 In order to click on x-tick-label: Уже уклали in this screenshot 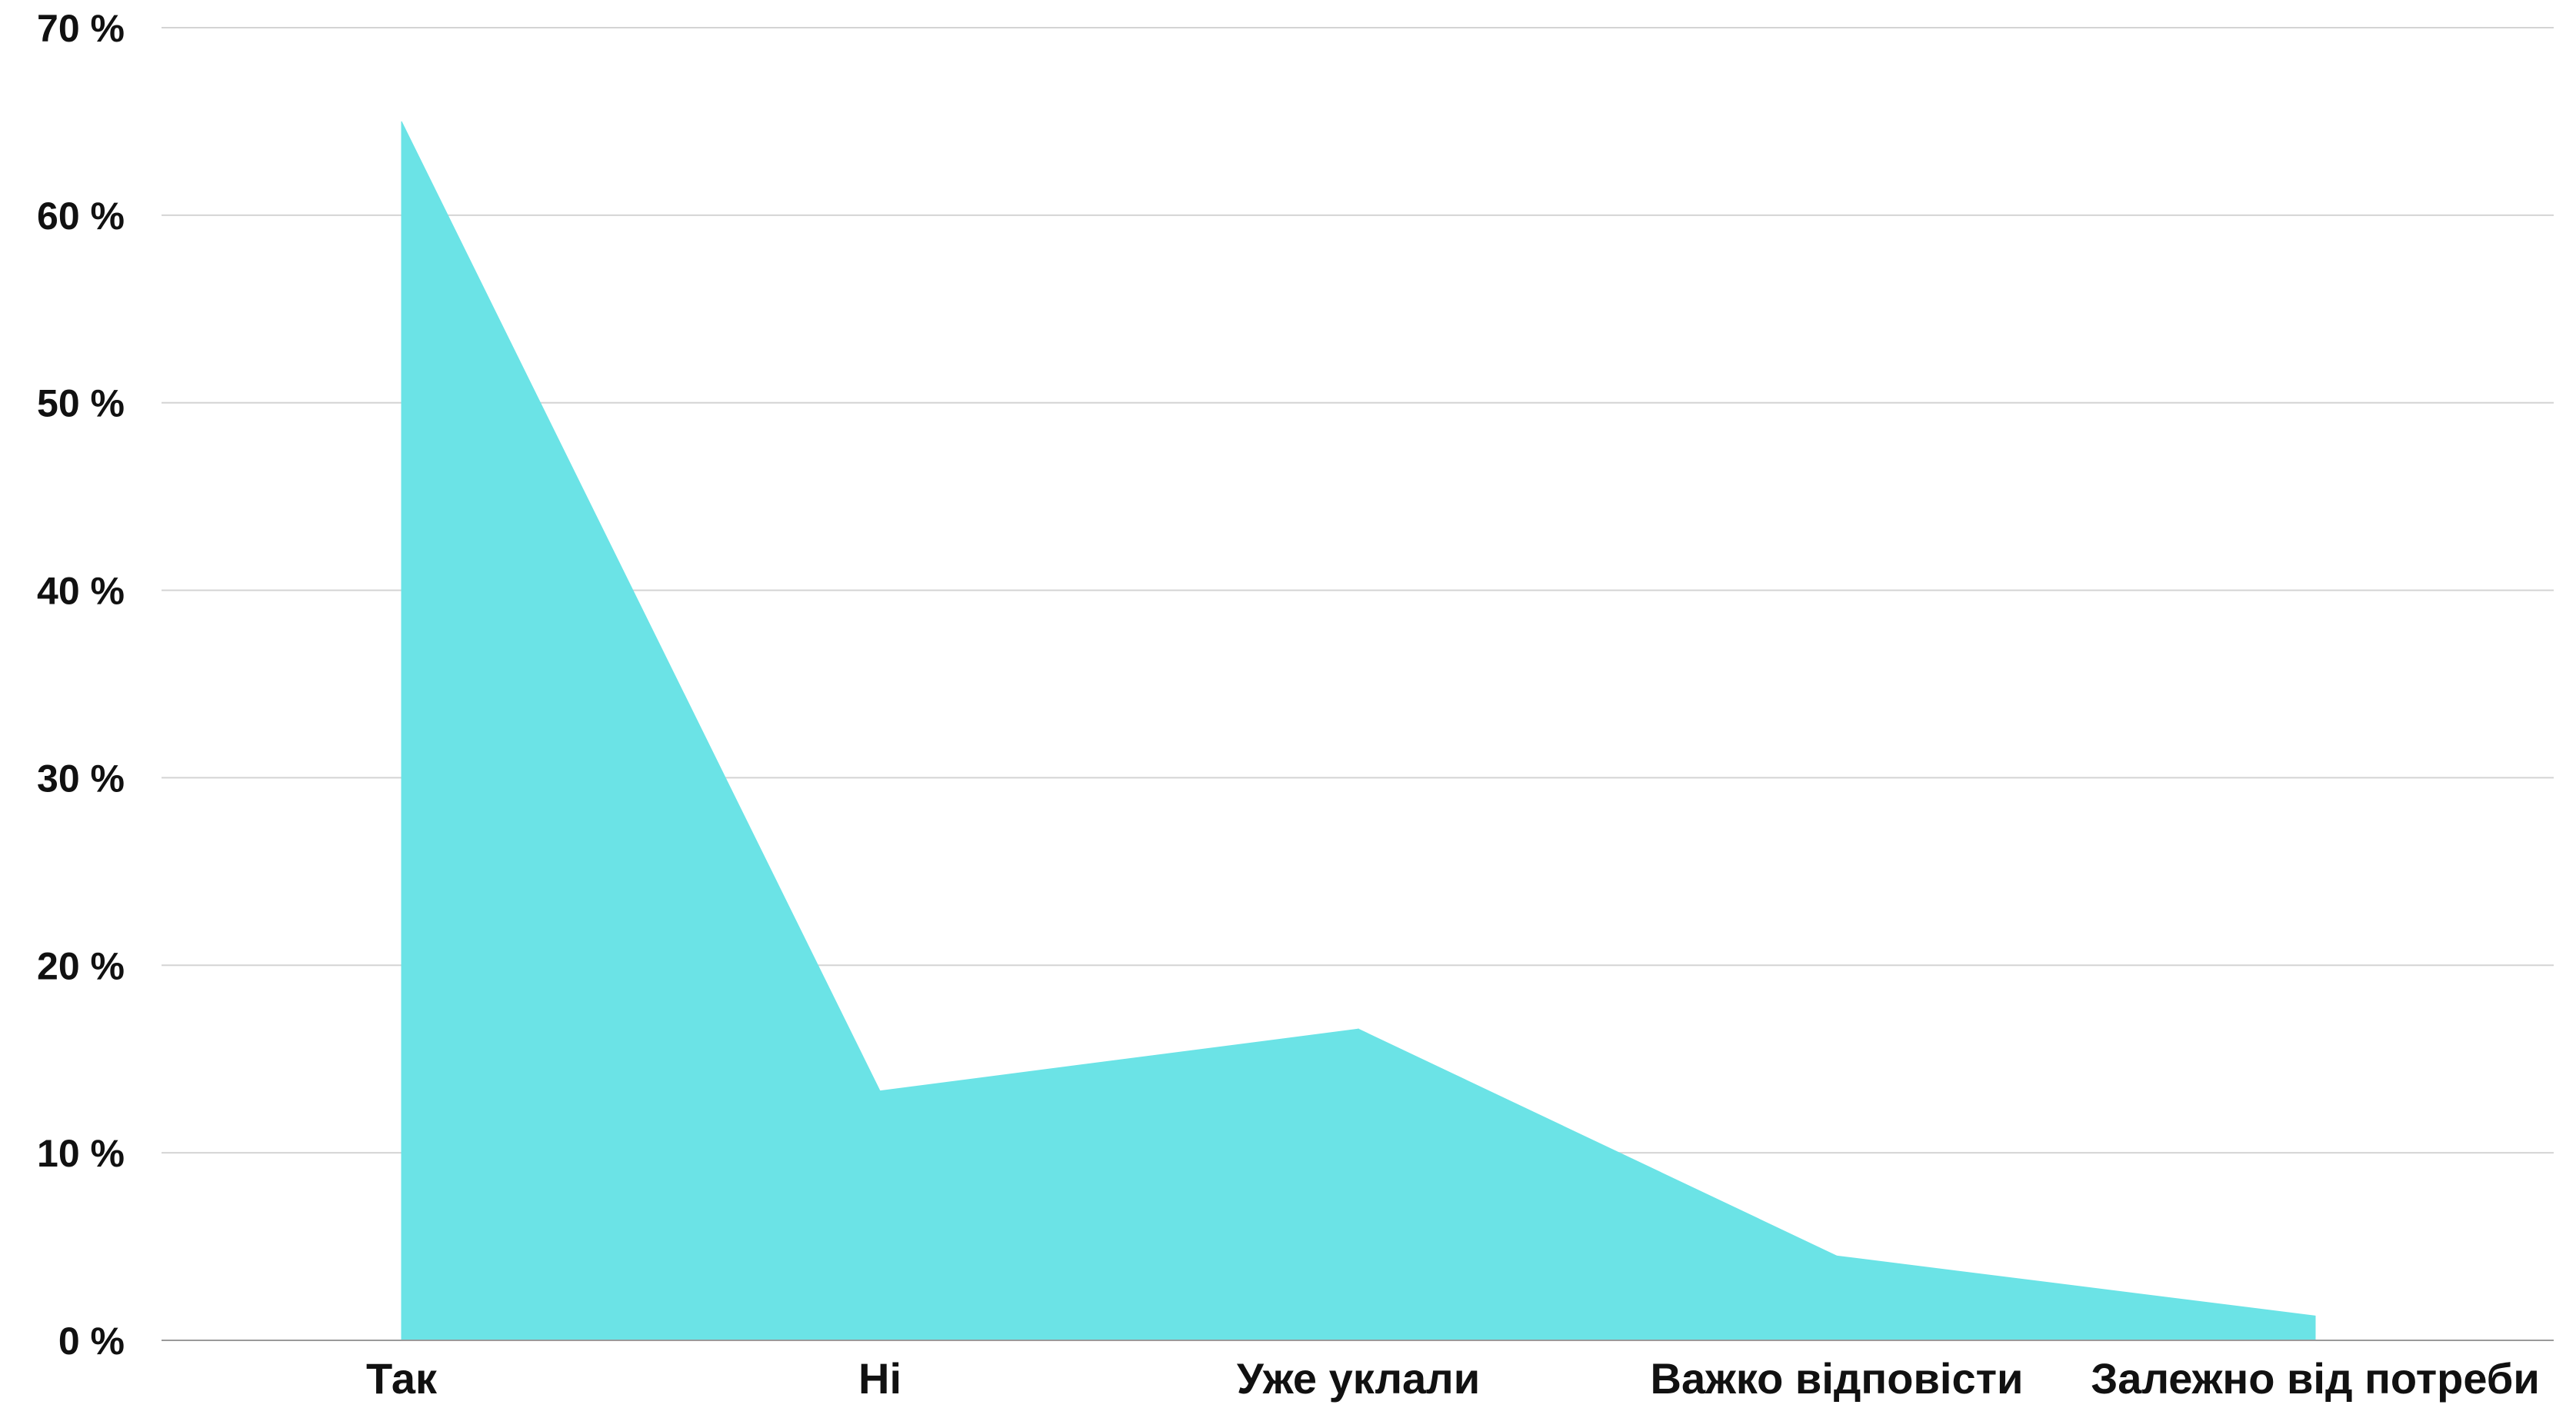, I will do `click(1358, 1378)`.